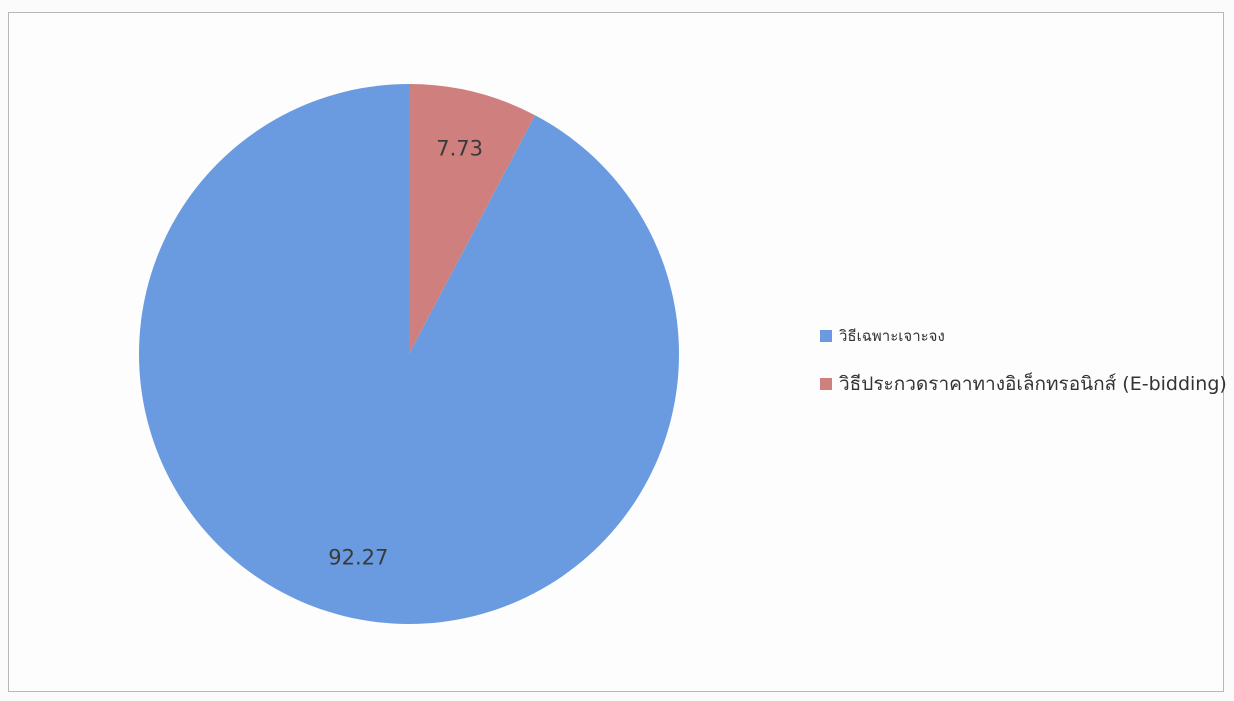  Describe the element at coordinates (459, 149) in the screenshot. I see `data-label: 7.73` at that location.